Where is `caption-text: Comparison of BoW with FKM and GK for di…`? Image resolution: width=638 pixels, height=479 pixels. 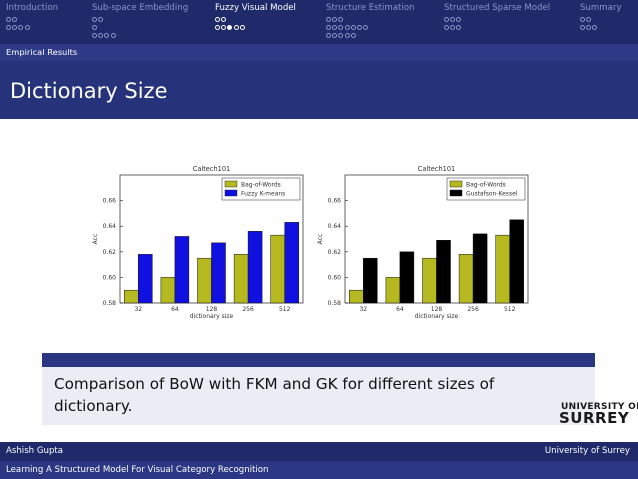 caption-text: Comparison of BoW with FKM and GK for di… is located at coordinates (274, 395).